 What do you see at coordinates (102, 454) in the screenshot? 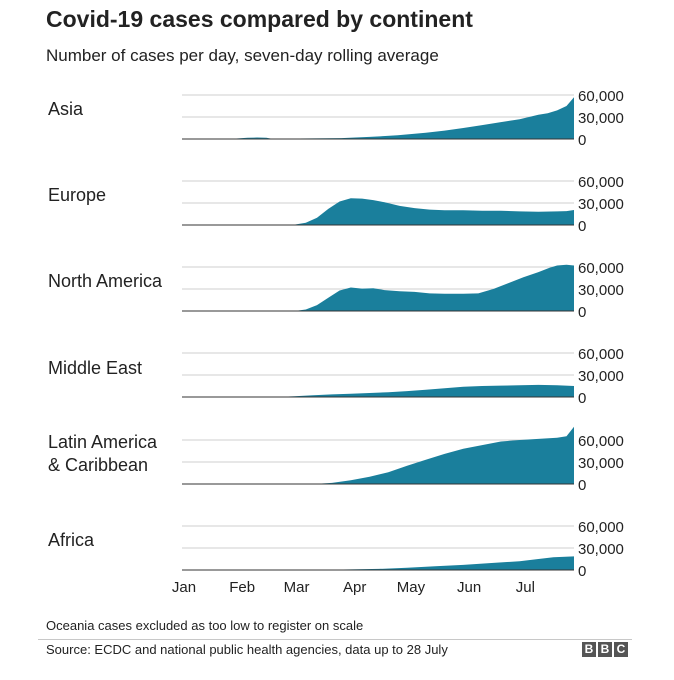
I see `panel-label: Latin America & Caribbean` at bounding box center [102, 454].